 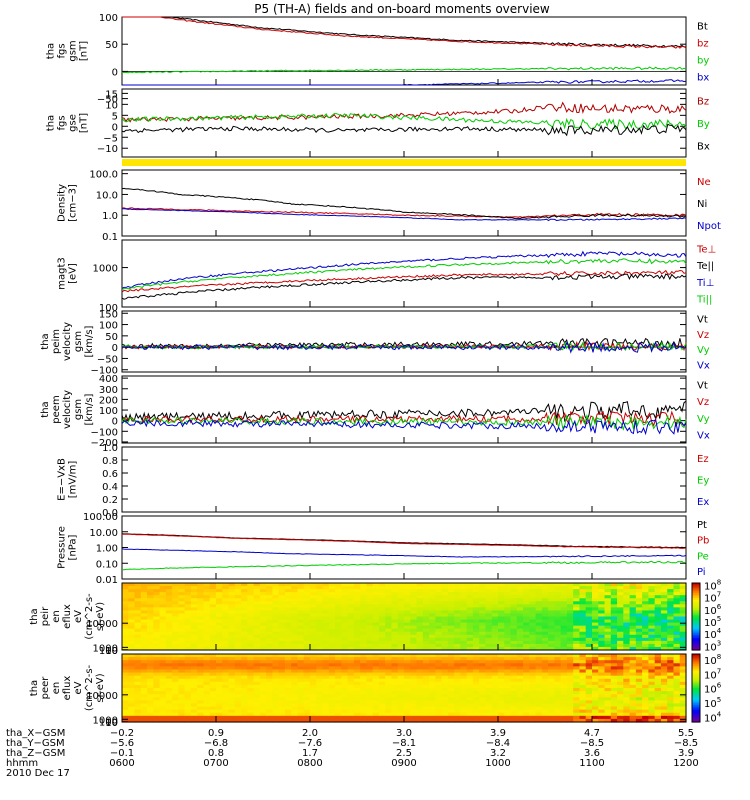 What do you see at coordinates (34, 616) in the screenshot?
I see `y-axis-label: tha` at bounding box center [34, 616].